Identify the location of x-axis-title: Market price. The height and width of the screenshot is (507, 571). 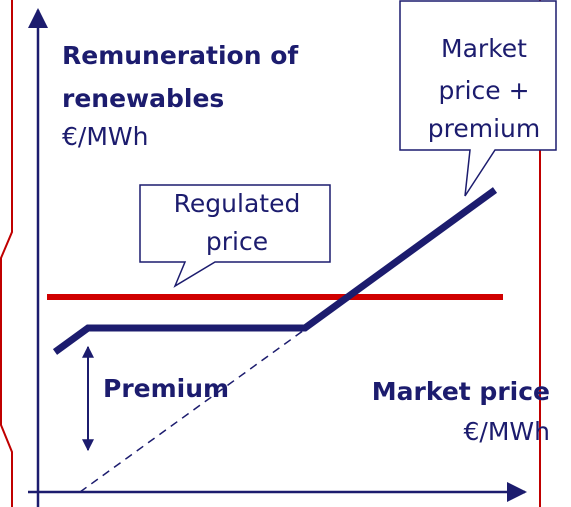
(461, 391).